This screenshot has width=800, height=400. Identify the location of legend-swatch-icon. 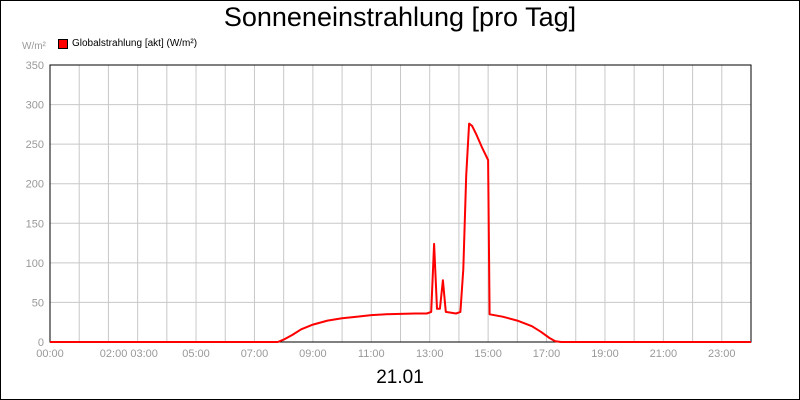
(63, 43).